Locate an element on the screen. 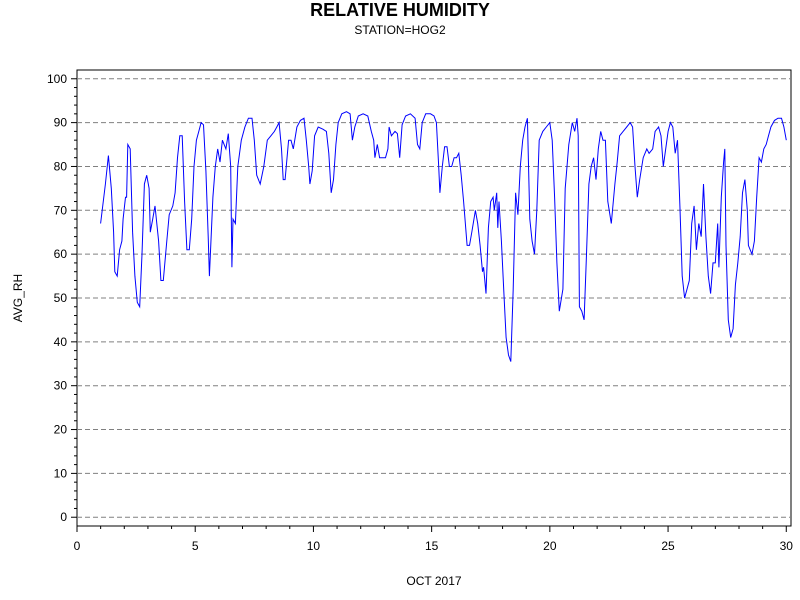 Image resolution: width=800 pixels, height=600 pixels. y-axis-label: AVG_RH is located at coordinates (18, 298).